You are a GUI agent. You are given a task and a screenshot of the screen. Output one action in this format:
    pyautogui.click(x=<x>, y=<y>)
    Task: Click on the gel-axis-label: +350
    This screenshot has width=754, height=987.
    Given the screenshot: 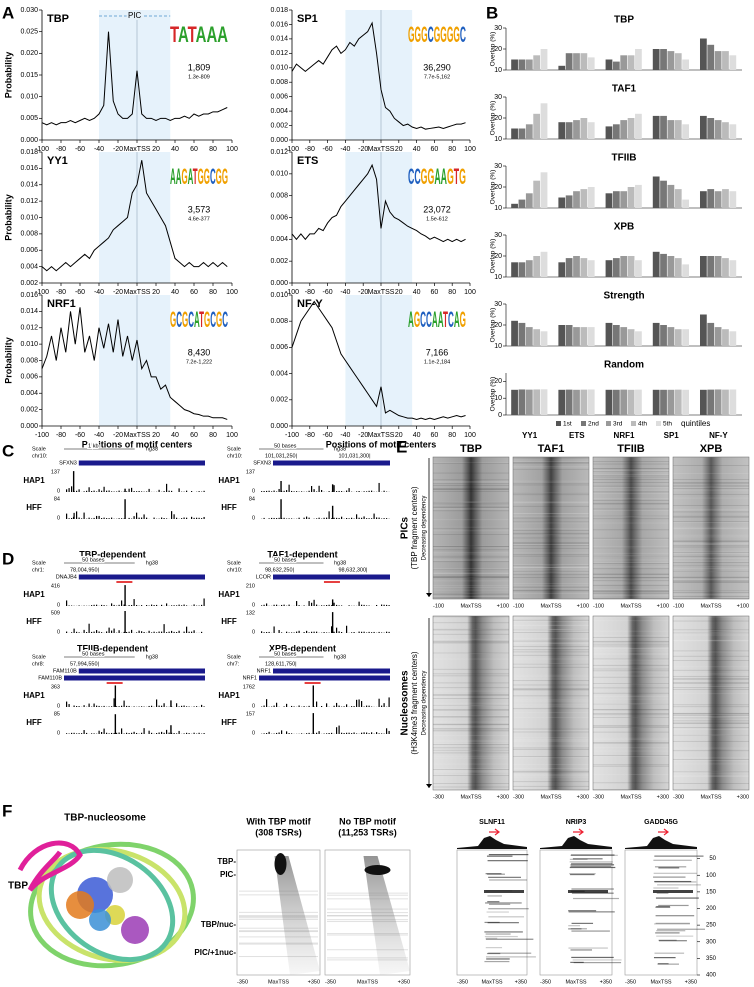 What is the action you would take?
    pyautogui.click(x=606, y=982)
    